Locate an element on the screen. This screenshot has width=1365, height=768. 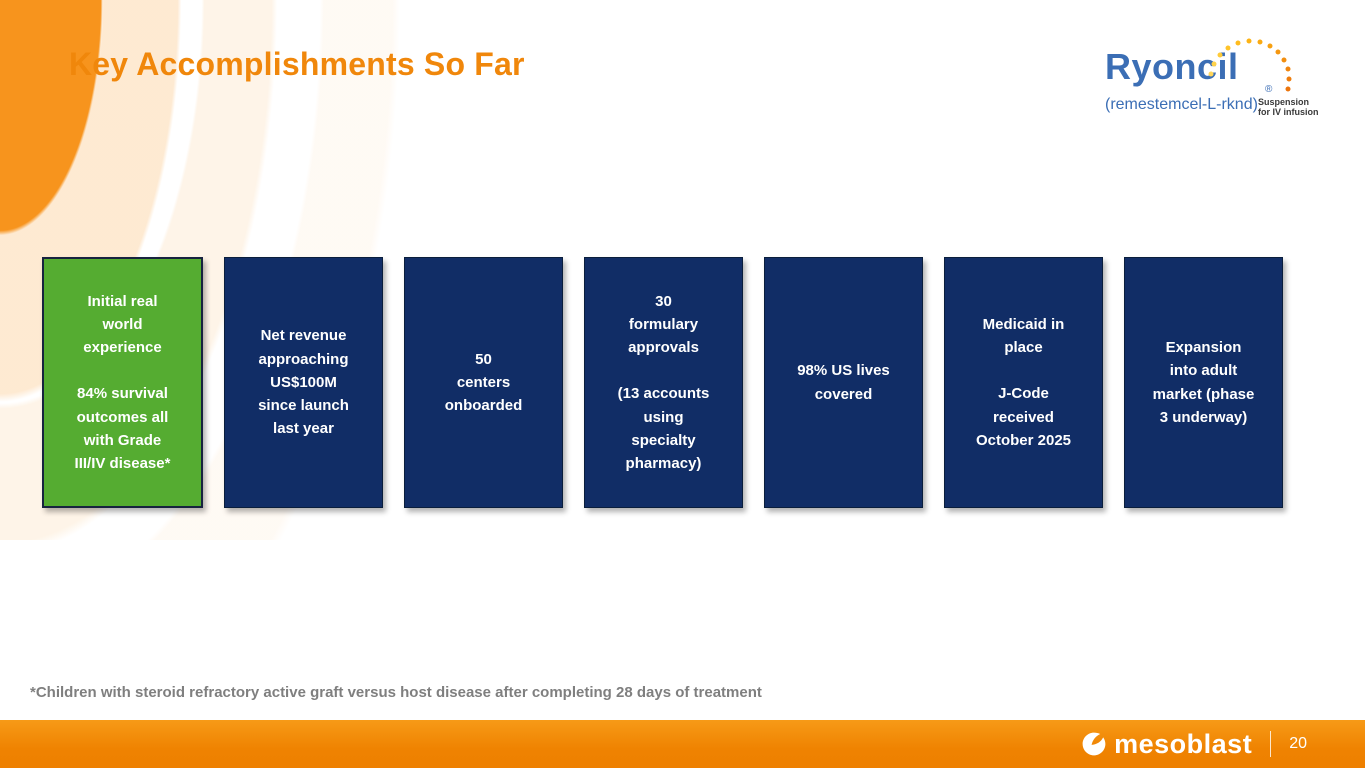
page-title: Key Accomplishments So Far is located at coordinates (297, 64).